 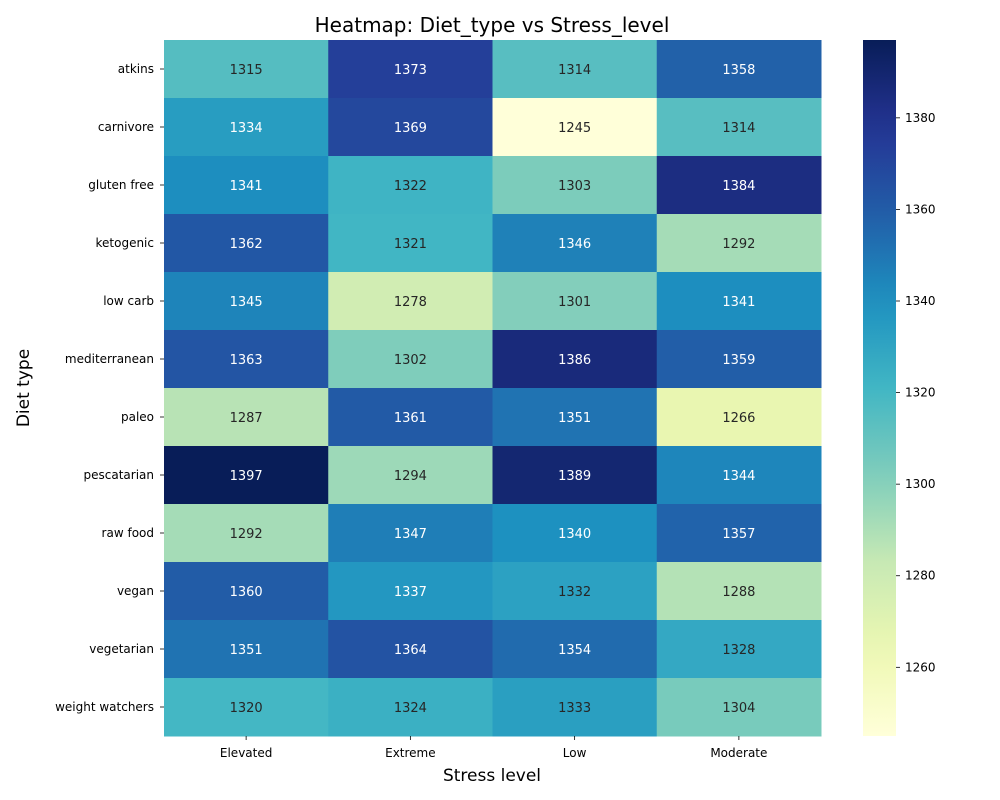 I want to click on y-tick-label: weight watchers, so click(x=104, y=707).